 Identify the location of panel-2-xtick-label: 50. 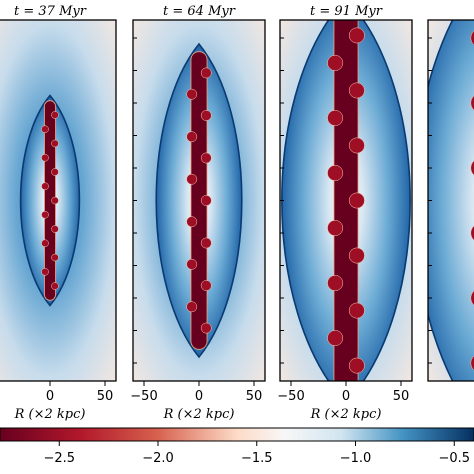
(254, 396).